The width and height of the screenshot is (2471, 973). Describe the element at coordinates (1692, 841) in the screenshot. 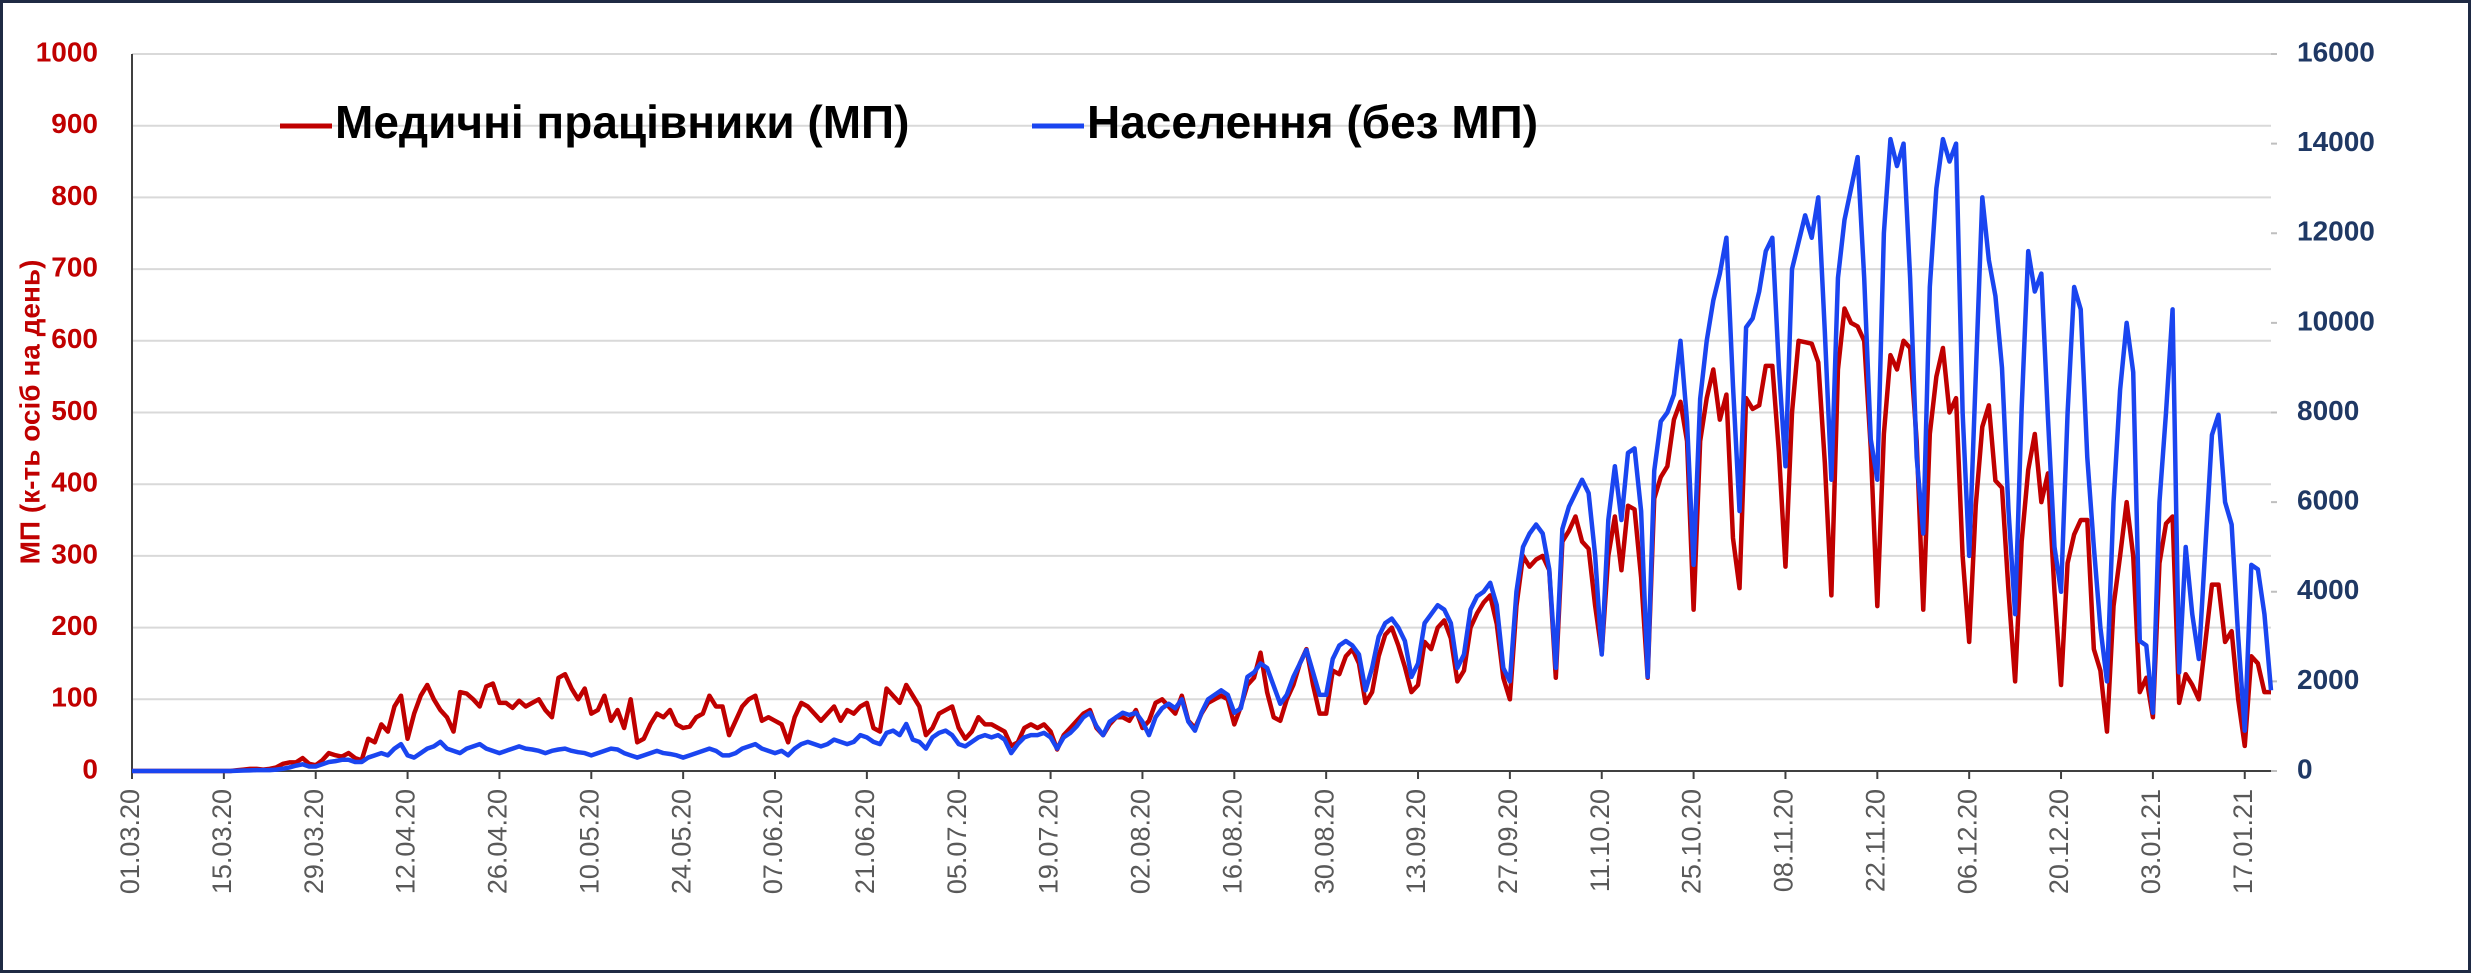

I see `x-tick-label: 25.10.20` at that location.